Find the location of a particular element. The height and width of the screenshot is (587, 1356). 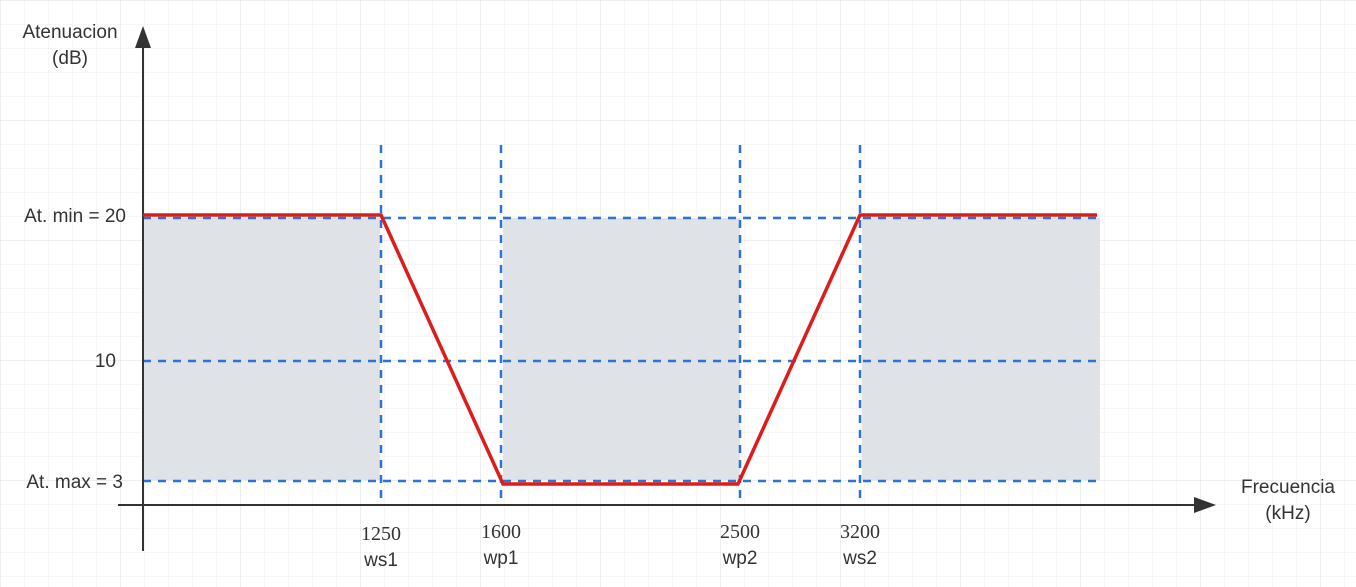

x-label-ws2-value: 3200 is located at coordinates (860, 532).